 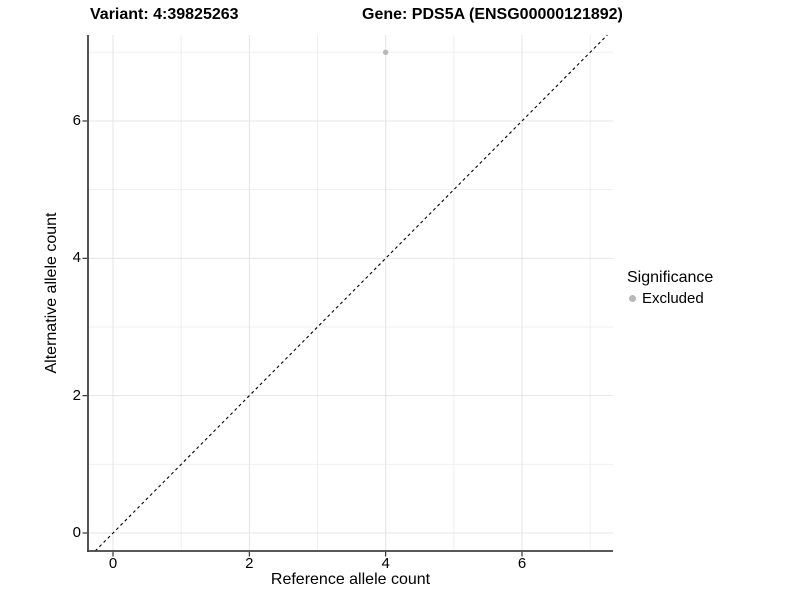 I want to click on x-tick-label: 4, so click(x=385, y=563).